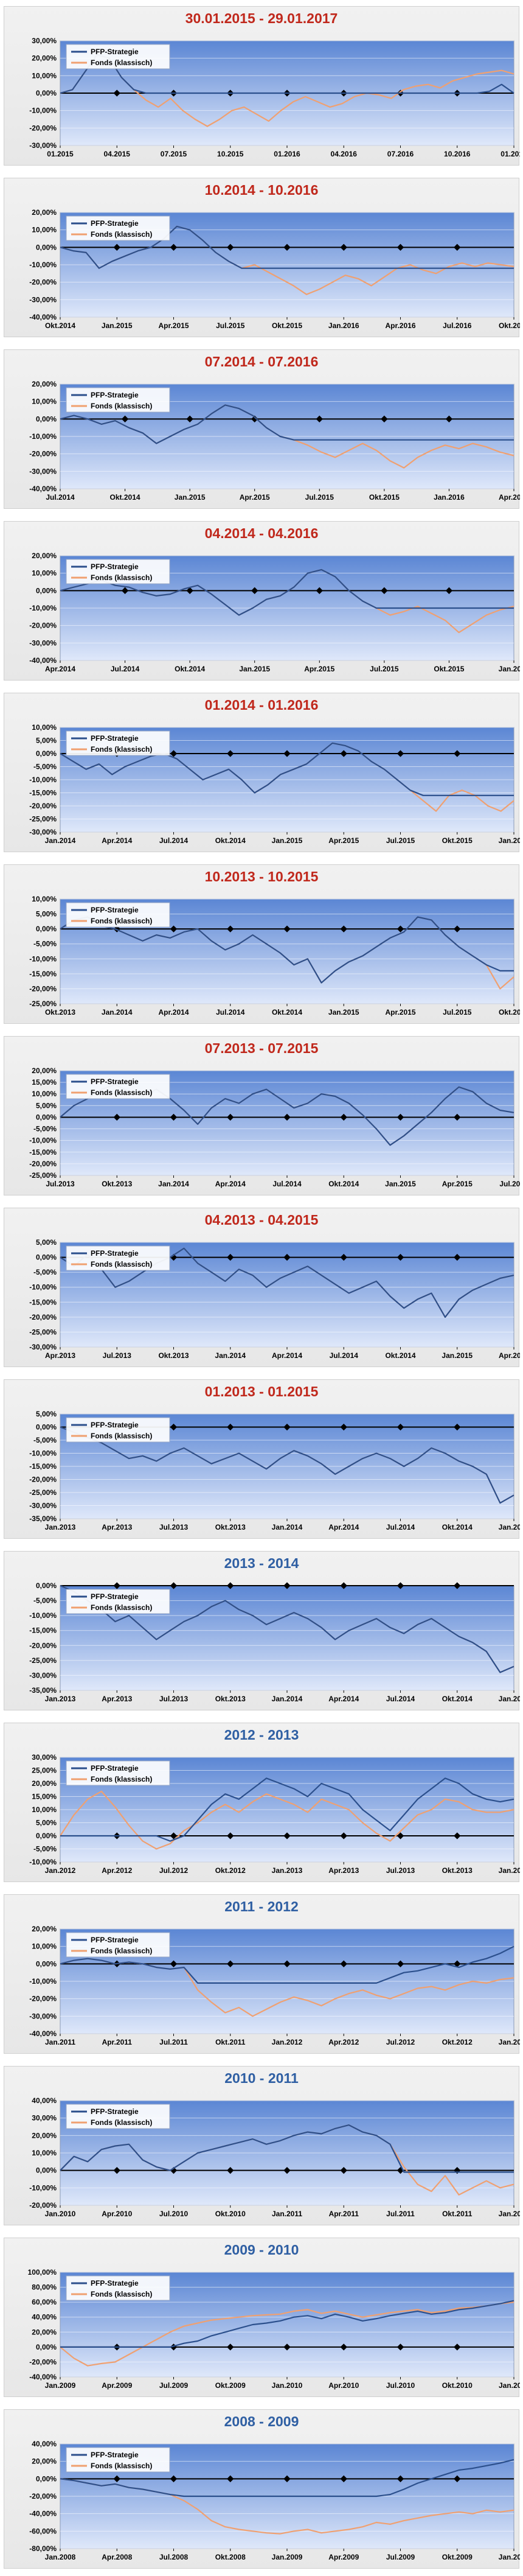 The width and height of the screenshot is (523, 2576). I want to click on x-tick-label: 07.2015, so click(174, 154).